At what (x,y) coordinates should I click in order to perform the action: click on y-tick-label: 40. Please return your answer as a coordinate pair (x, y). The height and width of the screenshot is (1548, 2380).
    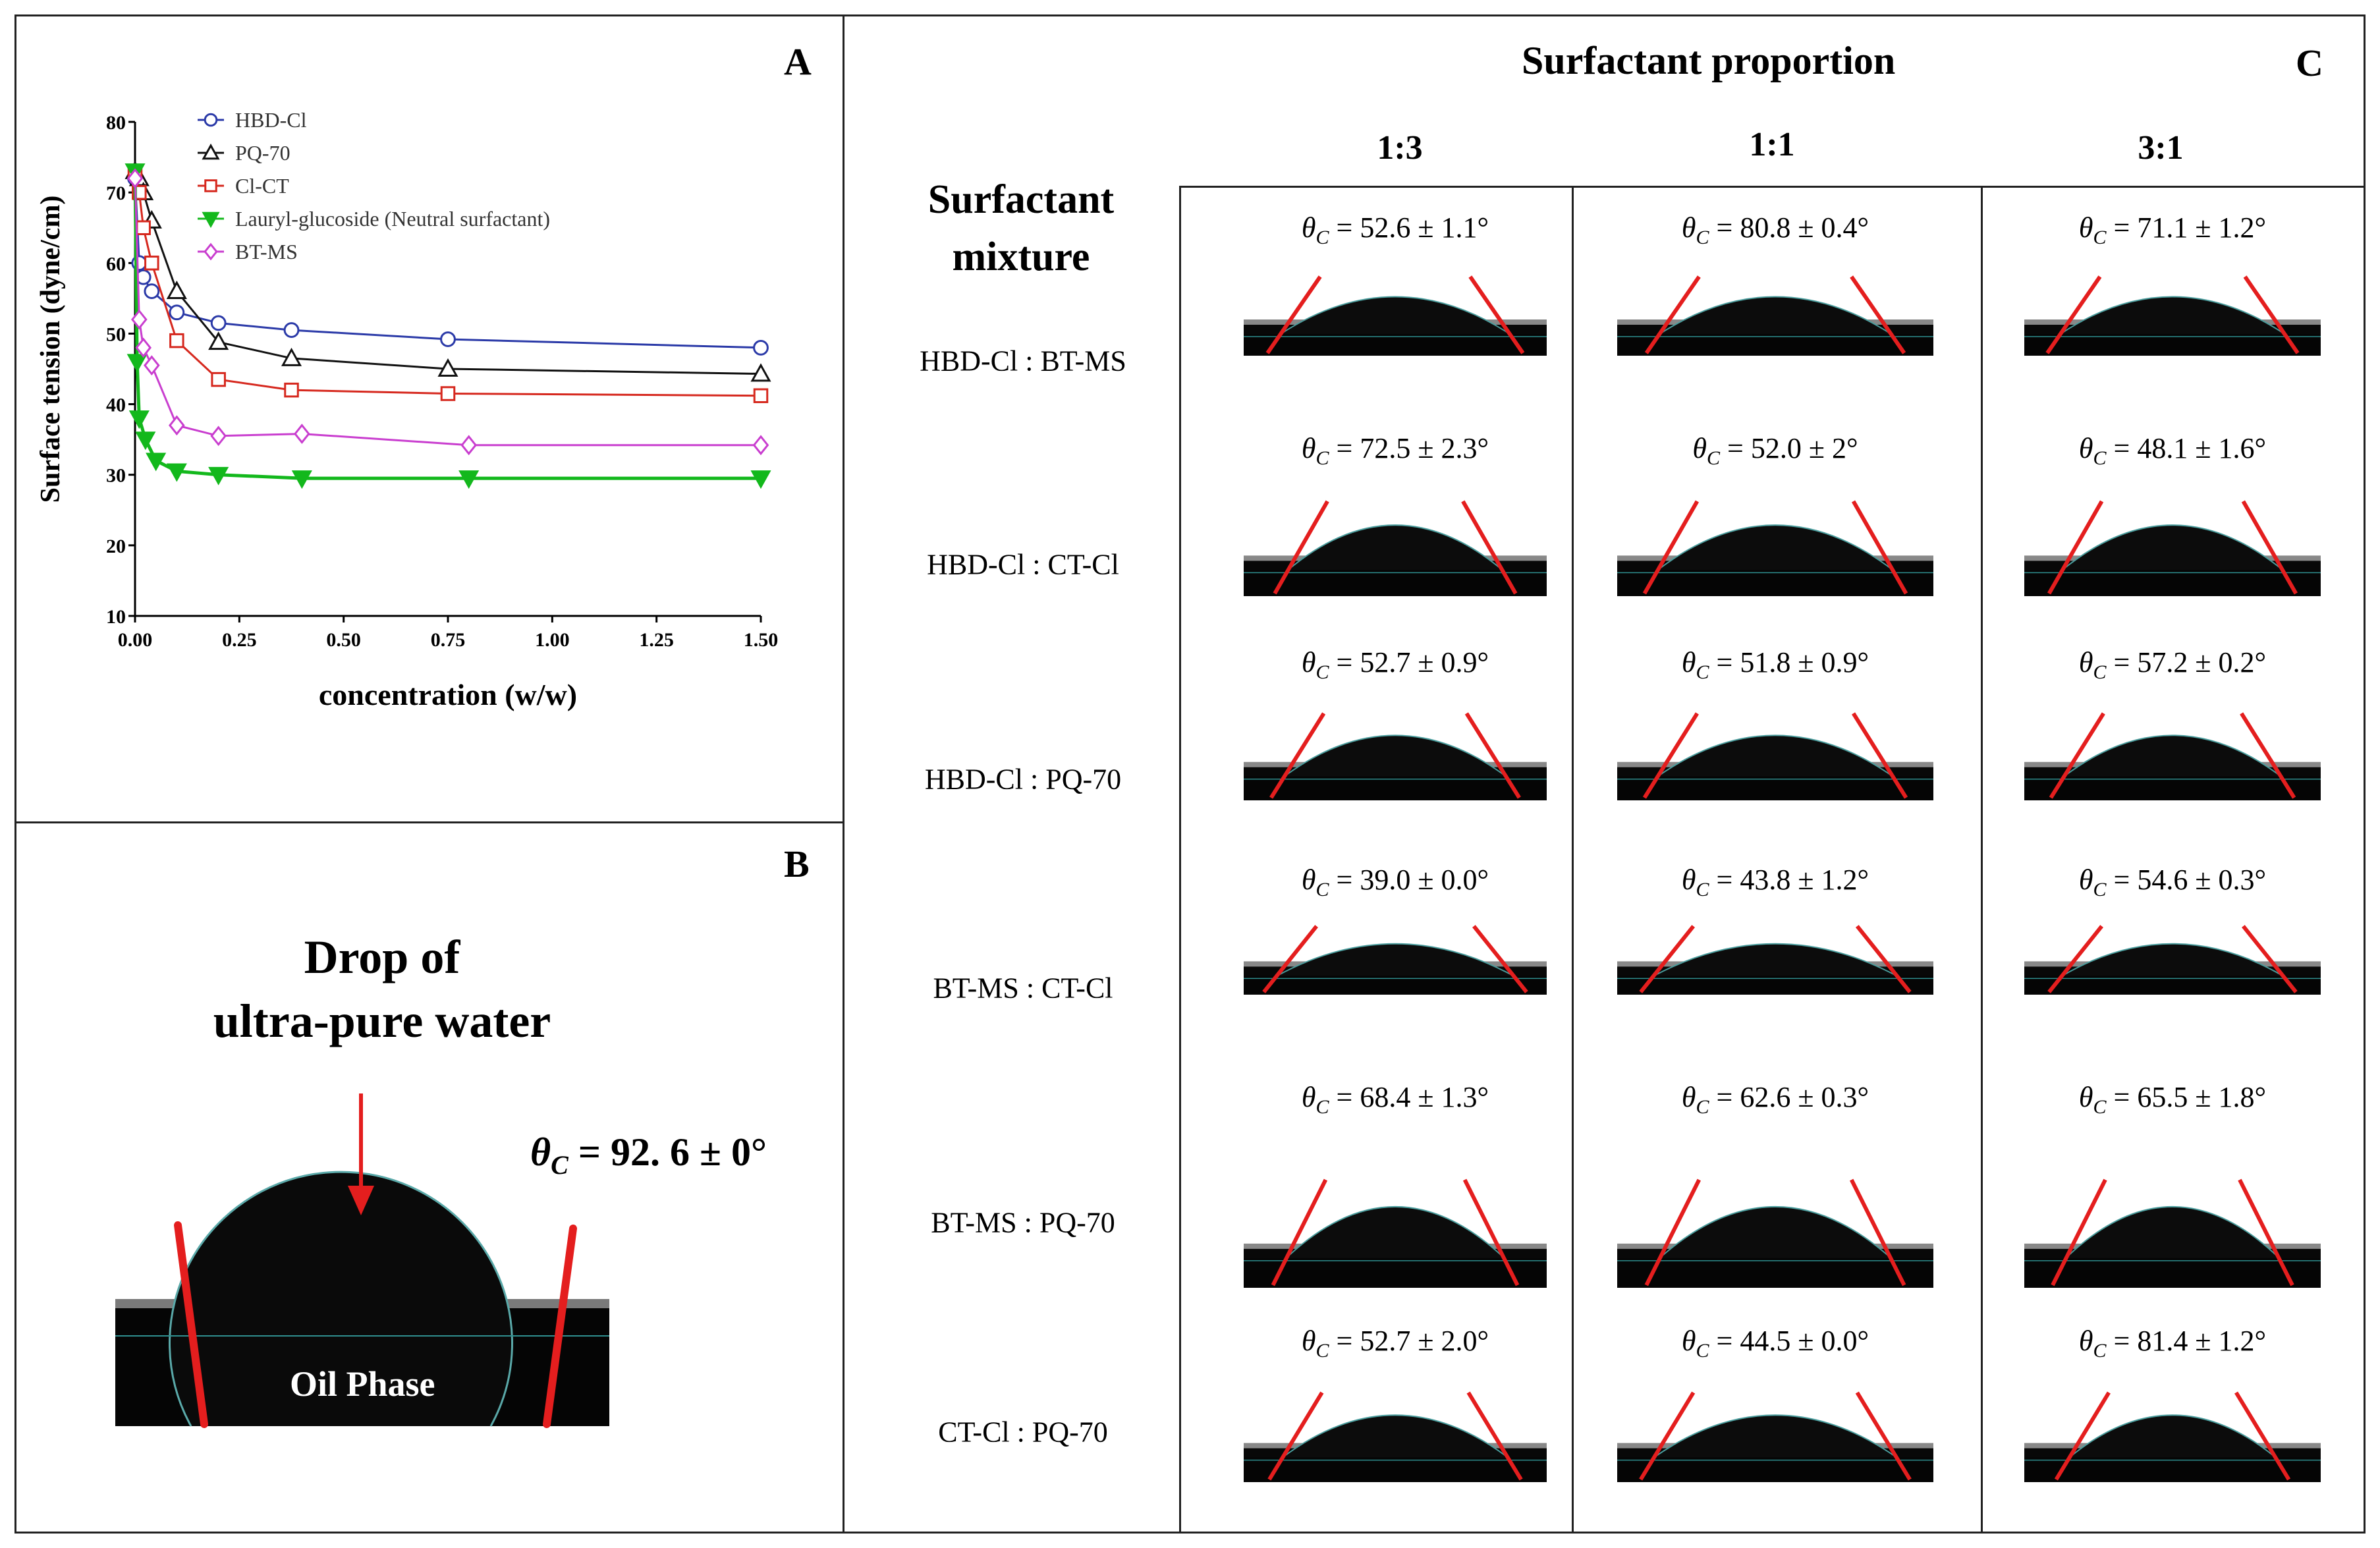
    Looking at the image, I should click on (116, 406).